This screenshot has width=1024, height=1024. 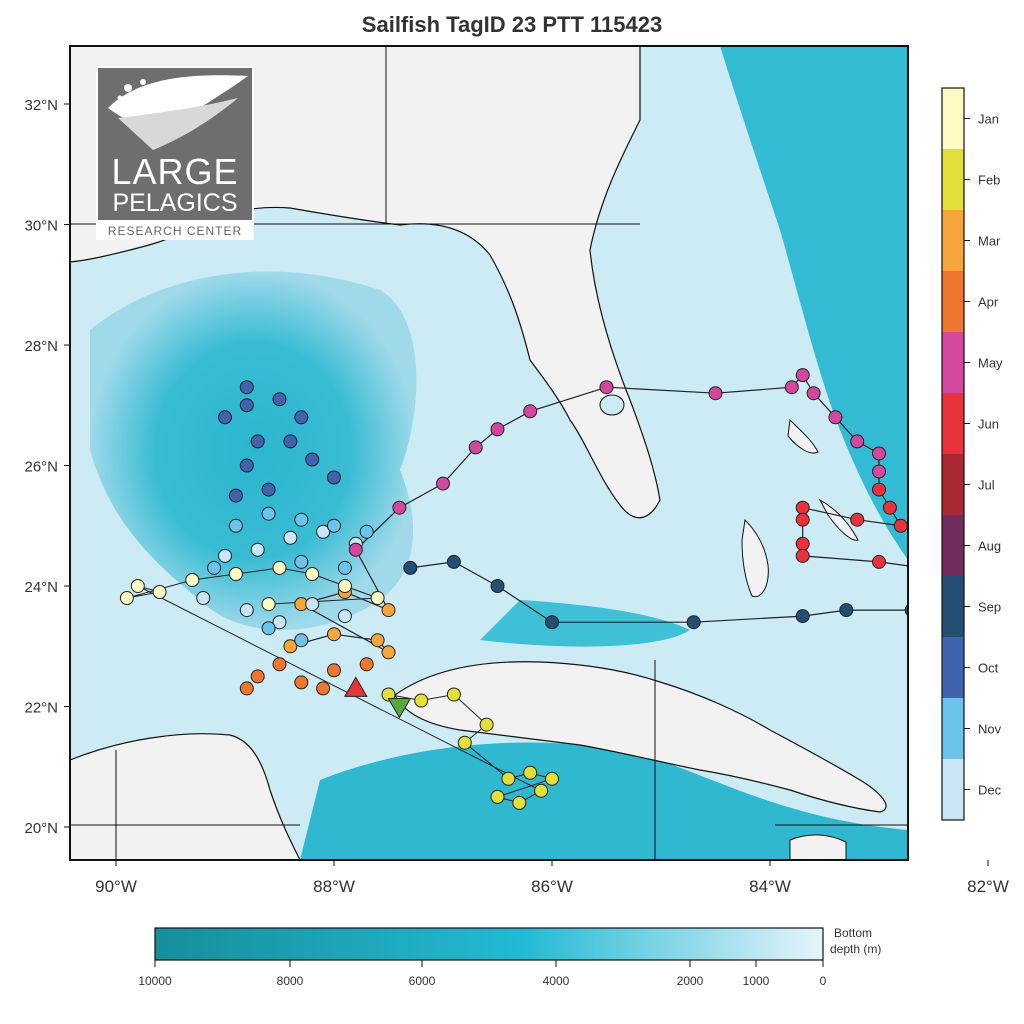 I want to click on month-label-apr: Apr, so click(x=988, y=302).